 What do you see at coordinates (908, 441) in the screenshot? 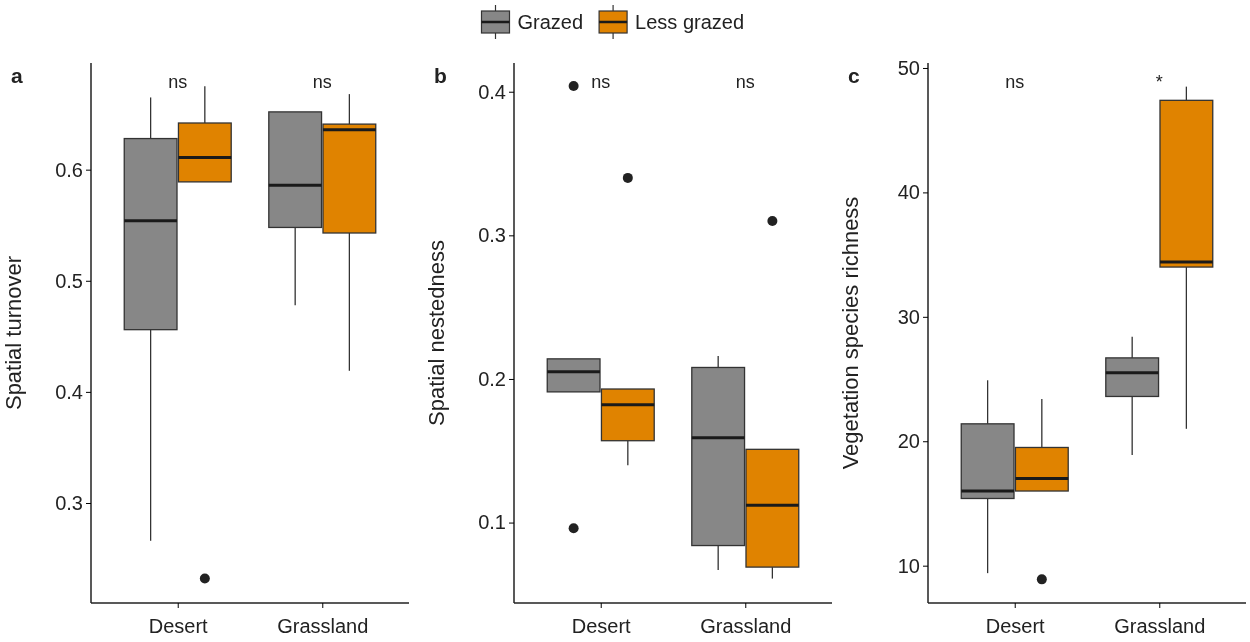
I see `y-tick-label: 20` at bounding box center [908, 441].